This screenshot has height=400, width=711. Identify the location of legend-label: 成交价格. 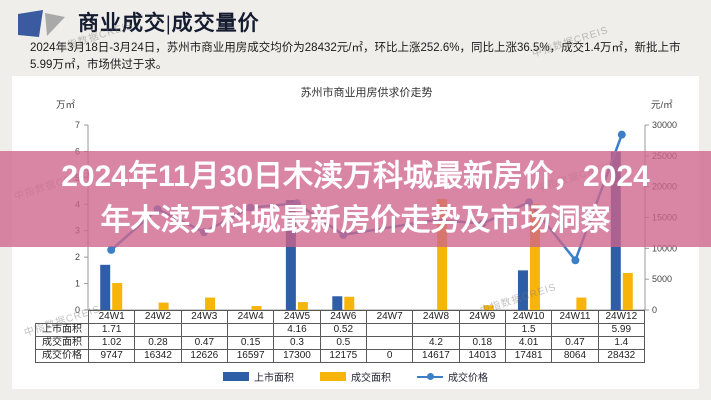
(468, 378).